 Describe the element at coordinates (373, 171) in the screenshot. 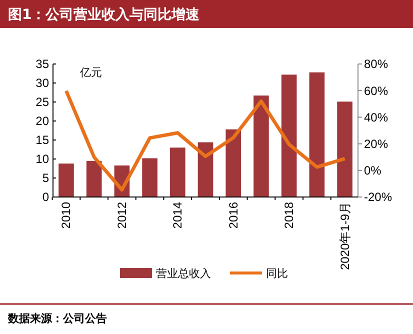

I see `y2-tick-label: 0%` at that location.